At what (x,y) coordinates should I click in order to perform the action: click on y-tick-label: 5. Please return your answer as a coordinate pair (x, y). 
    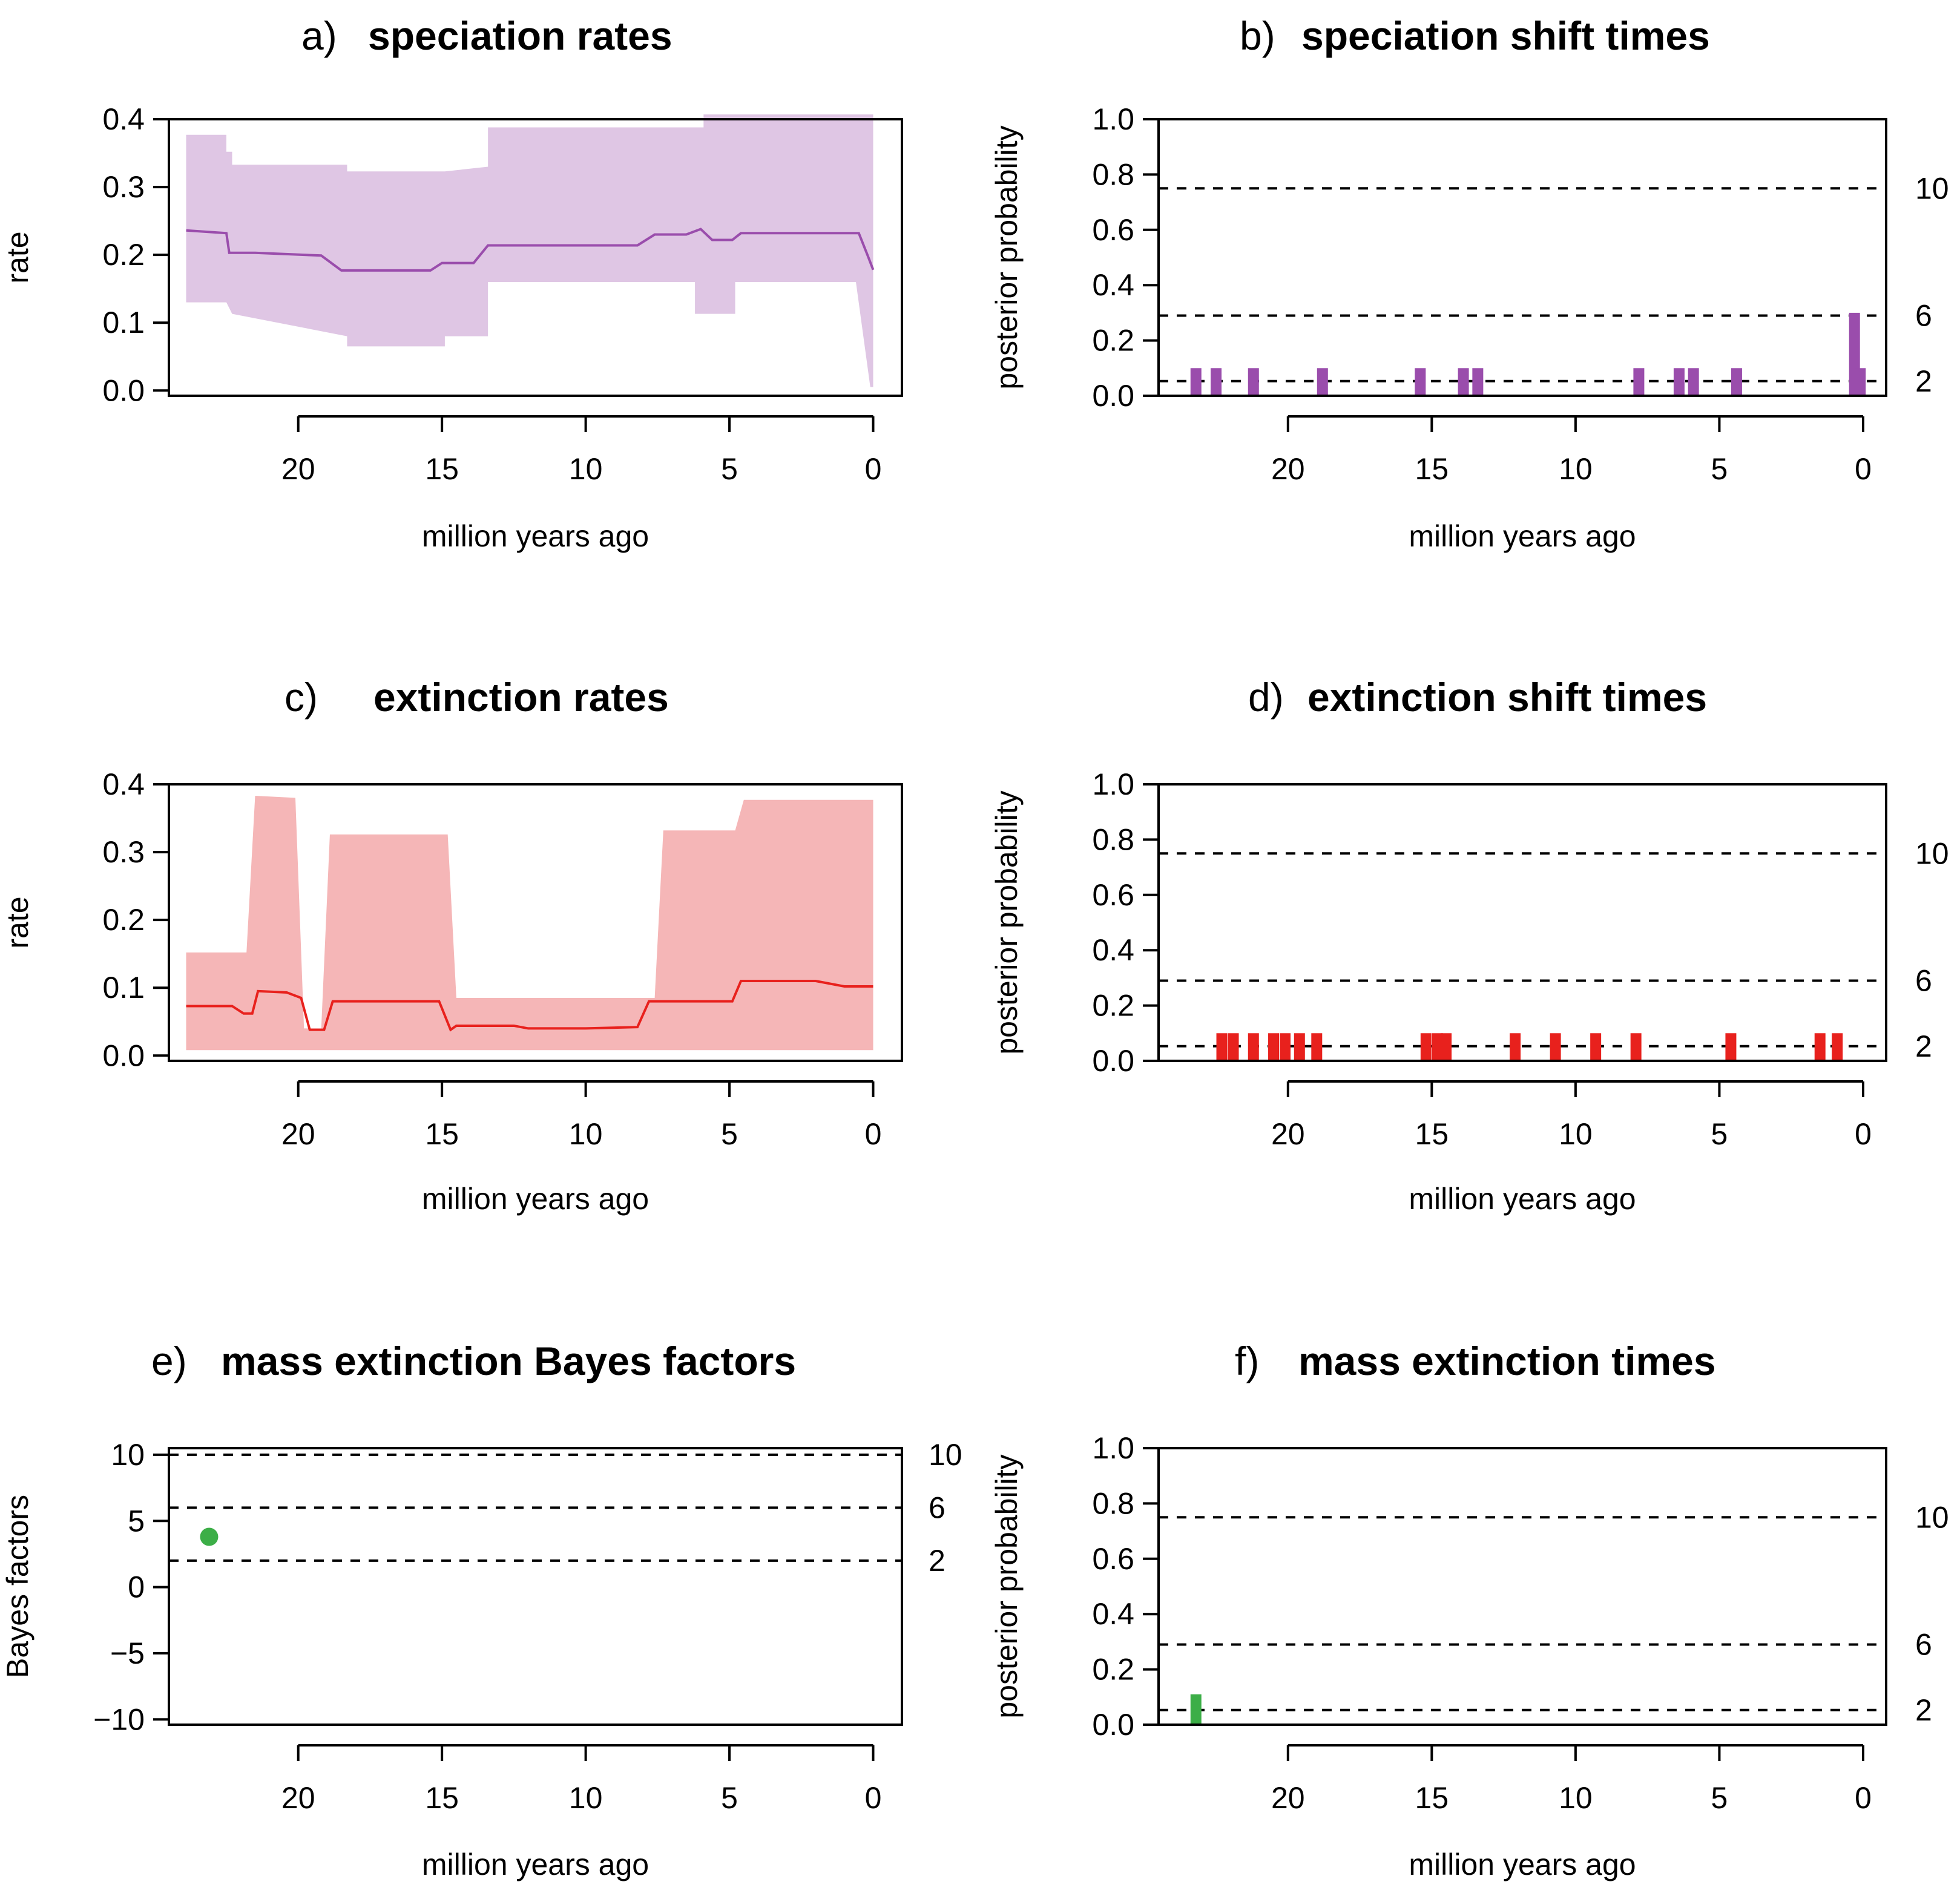
    Looking at the image, I should click on (136, 1521).